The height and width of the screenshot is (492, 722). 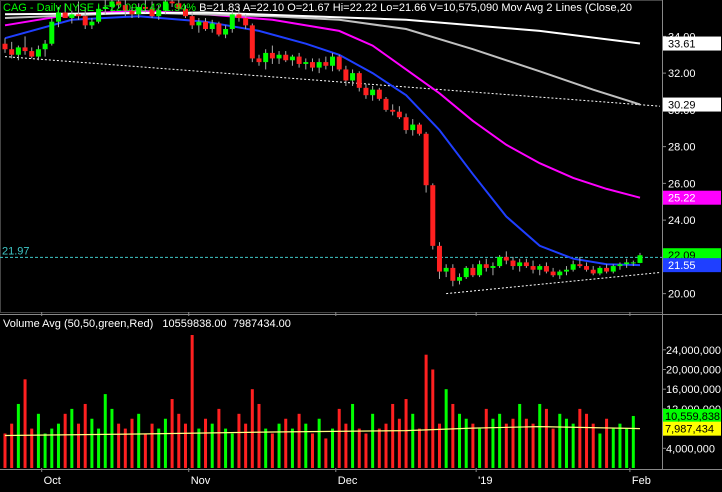 I want to click on volume-label-box, so click(x=692, y=428).